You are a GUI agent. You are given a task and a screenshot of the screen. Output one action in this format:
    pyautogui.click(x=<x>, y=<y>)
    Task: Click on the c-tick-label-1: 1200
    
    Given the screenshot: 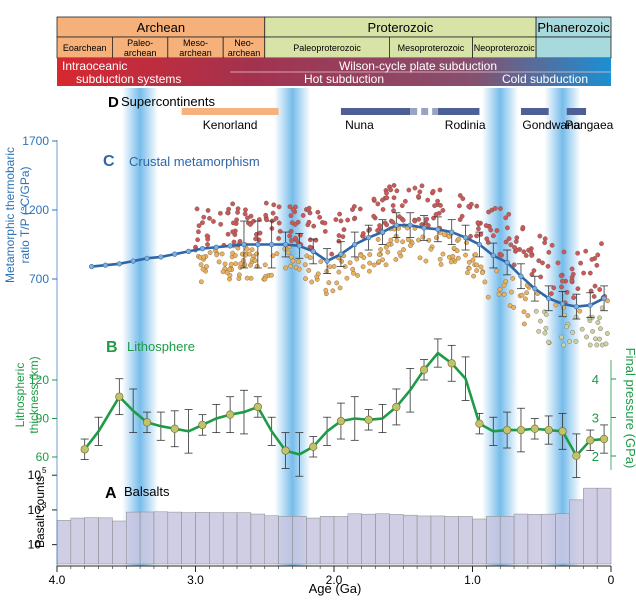 What is the action you would take?
    pyautogui.click(x=35, y=210)
    